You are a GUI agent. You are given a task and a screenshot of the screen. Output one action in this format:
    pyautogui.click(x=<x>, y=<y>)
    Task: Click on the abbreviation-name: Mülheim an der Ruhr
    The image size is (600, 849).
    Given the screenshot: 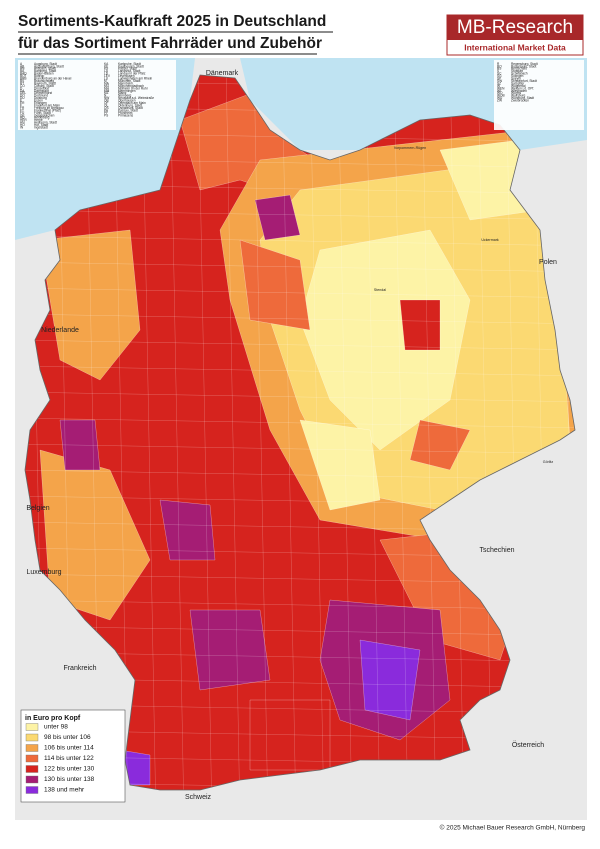 What is the action you would take?
    pyautogui.click(x=133, y=88)
    